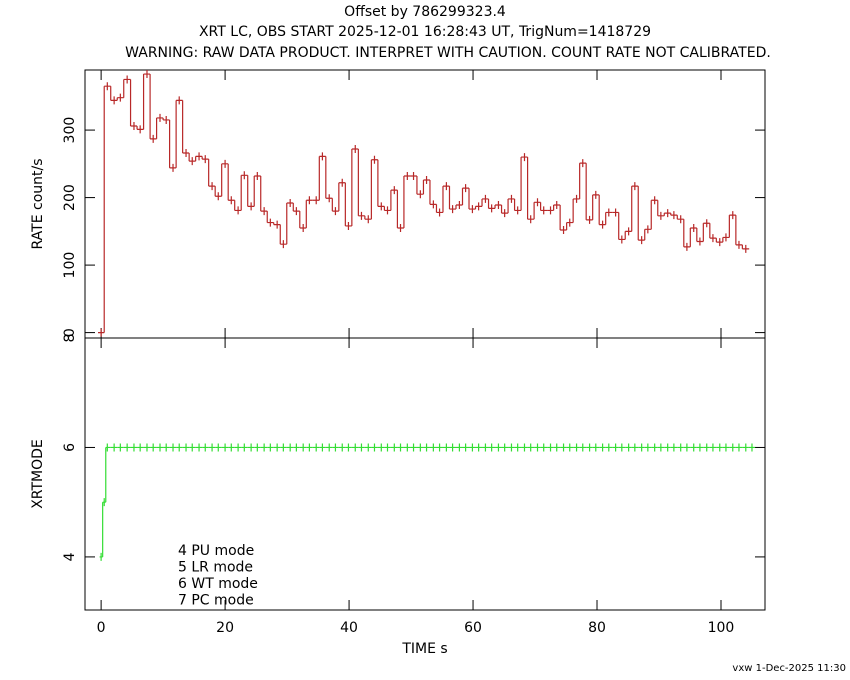  What do you see at coordinates (425, 12) in the screenshot?
I see `chart-title: Offset by 786299323.4` at bounding box center [425, 12].